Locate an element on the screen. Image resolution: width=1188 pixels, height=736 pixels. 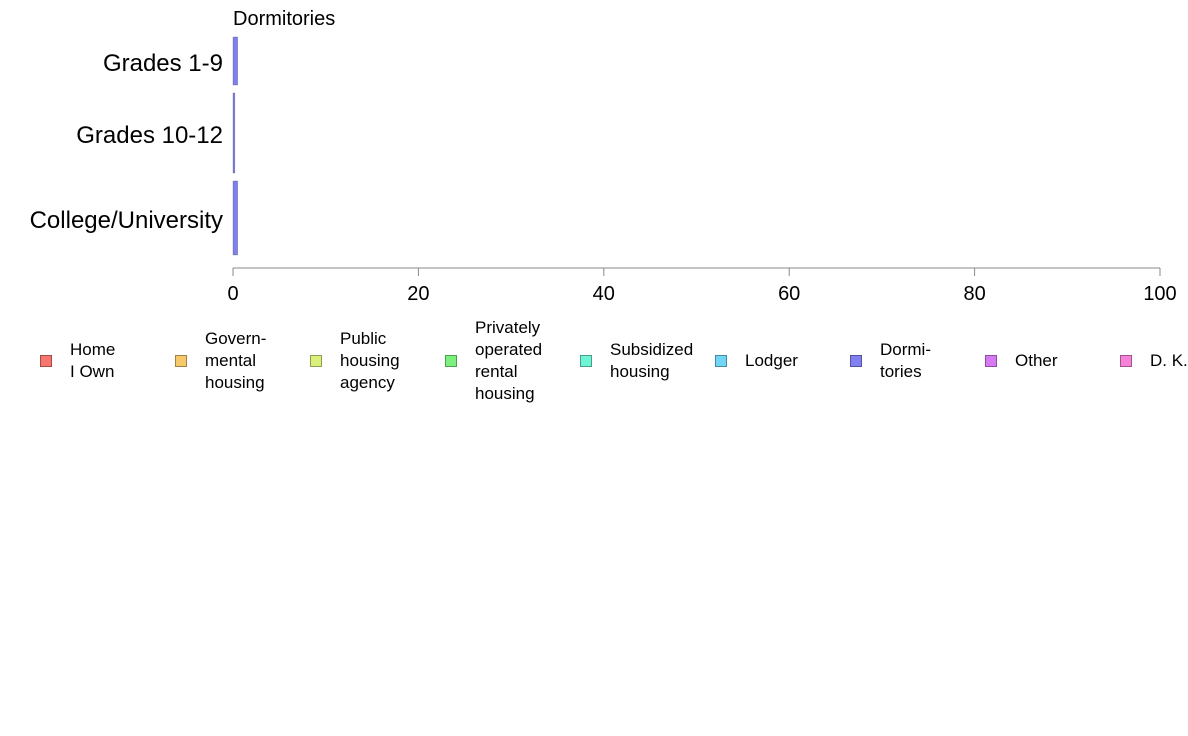
x-tick-label-60: 60 is located at coordinates (789, 294).